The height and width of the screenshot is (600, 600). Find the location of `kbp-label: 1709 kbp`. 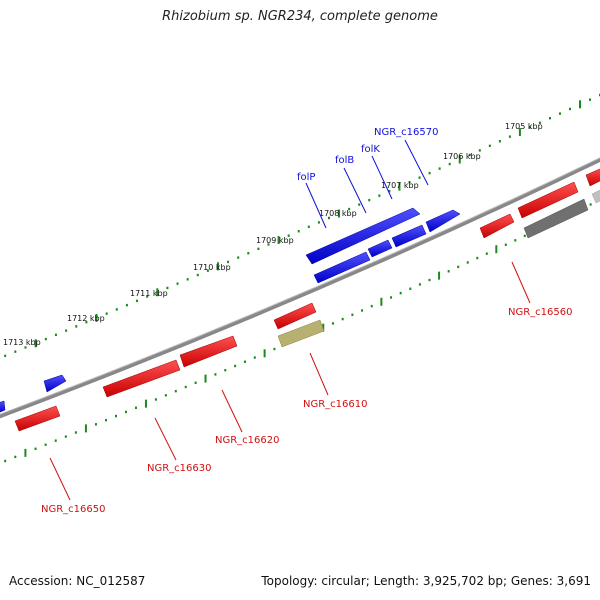

kbp-label: 1709 kbp is located at coordinates (275, 240).